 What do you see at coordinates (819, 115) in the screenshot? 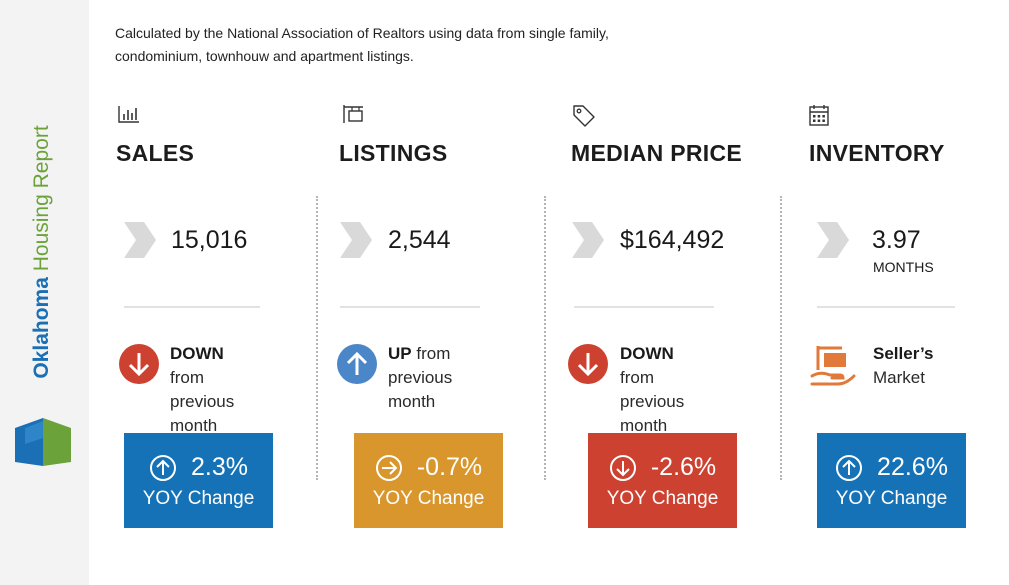
I see `calendar-icon` at bounding box center [819, 115].